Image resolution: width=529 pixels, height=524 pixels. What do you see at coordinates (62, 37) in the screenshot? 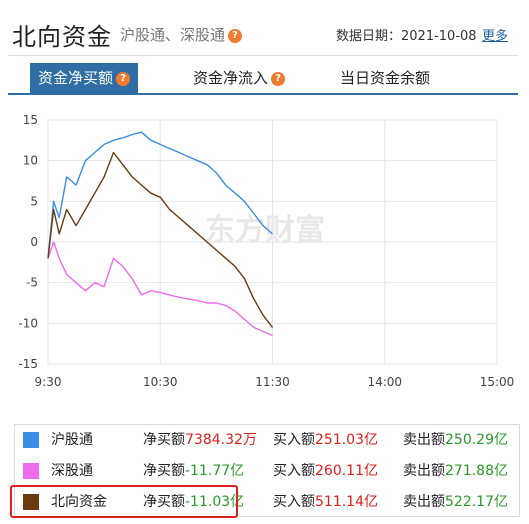
I see `page-title: 北向资金` at bounding box center [62, 37].